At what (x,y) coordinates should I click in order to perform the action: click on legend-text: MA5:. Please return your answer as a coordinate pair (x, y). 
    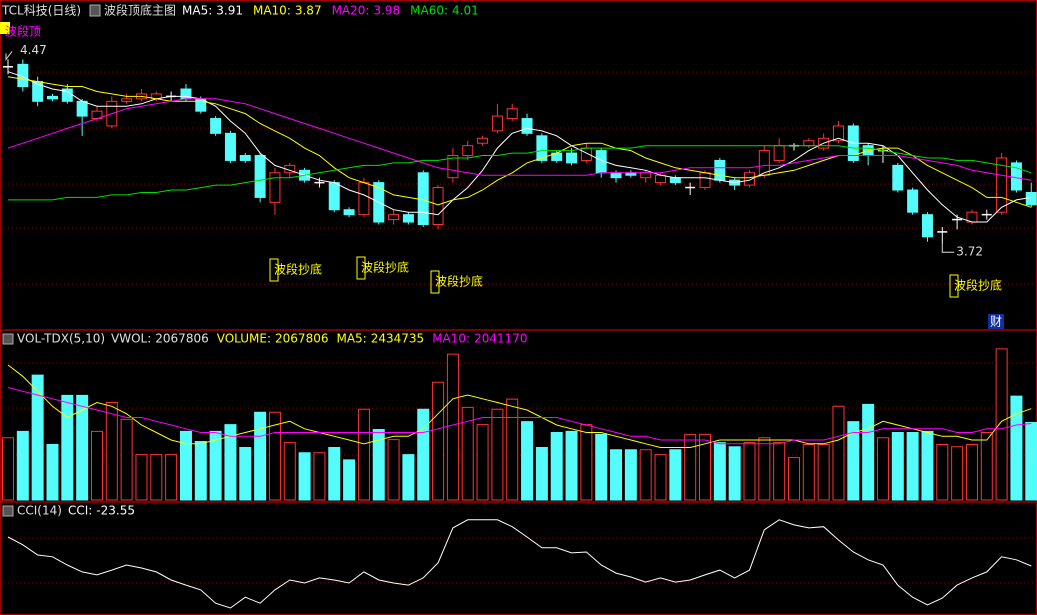
    Looking at the image, I should click on (197, 11).